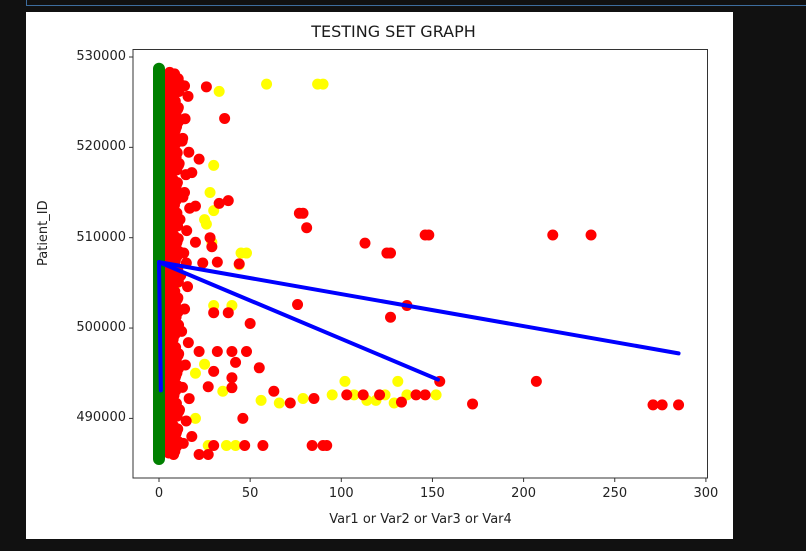  Describe the element at coordinates (341, 493) in the screenshot. I see `x-tick-label: 100` at that location.